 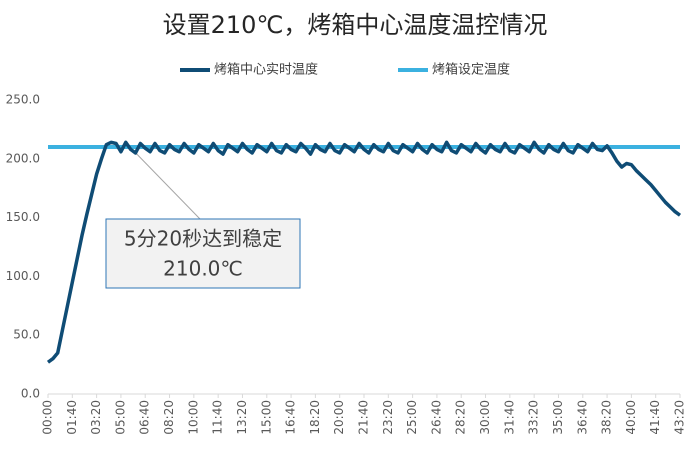 I want to click on annotation-leader, so click(x=164, y=182).